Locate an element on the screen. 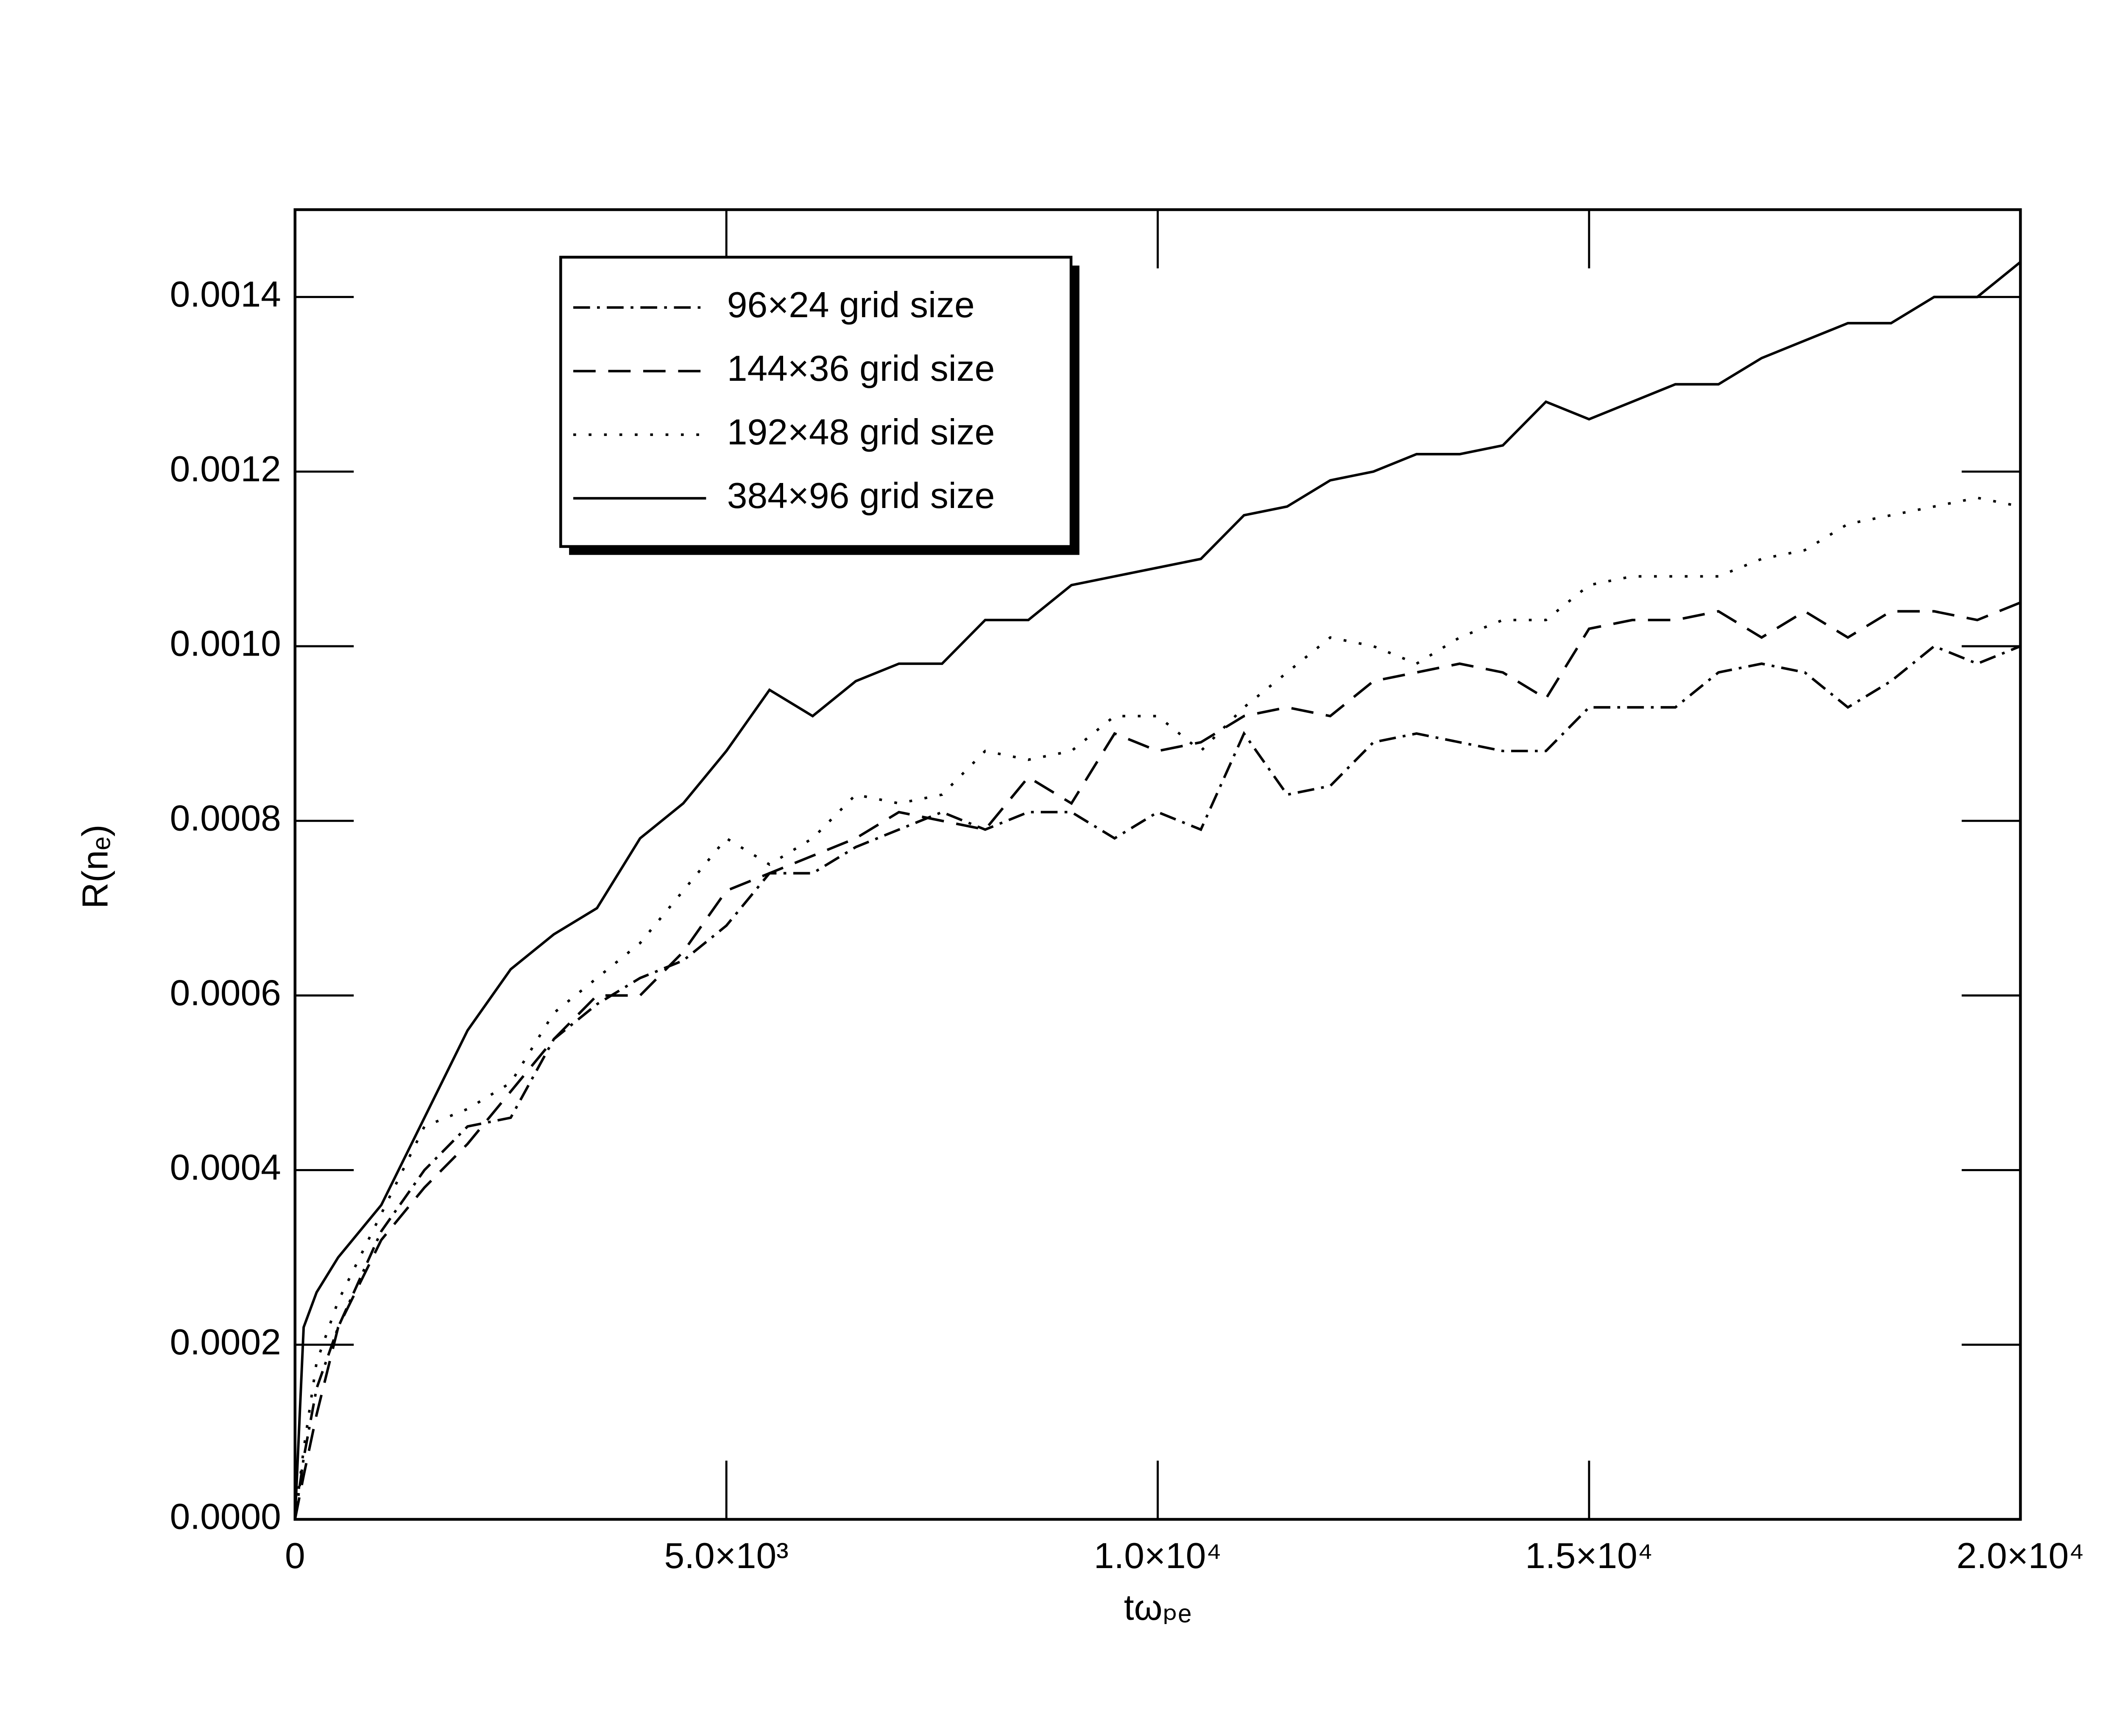 The image size is (2120, 1736). legend-label: 96×24 grid size is located at coordinates (851, 305).